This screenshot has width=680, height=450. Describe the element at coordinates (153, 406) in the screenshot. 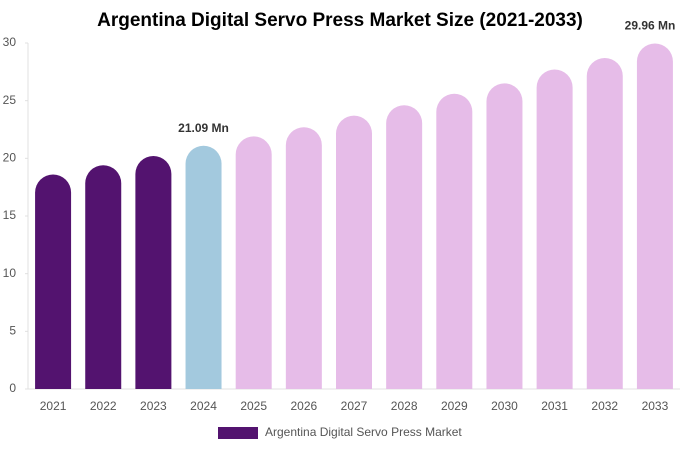

I see `x-tick-label: 2023` at that location.